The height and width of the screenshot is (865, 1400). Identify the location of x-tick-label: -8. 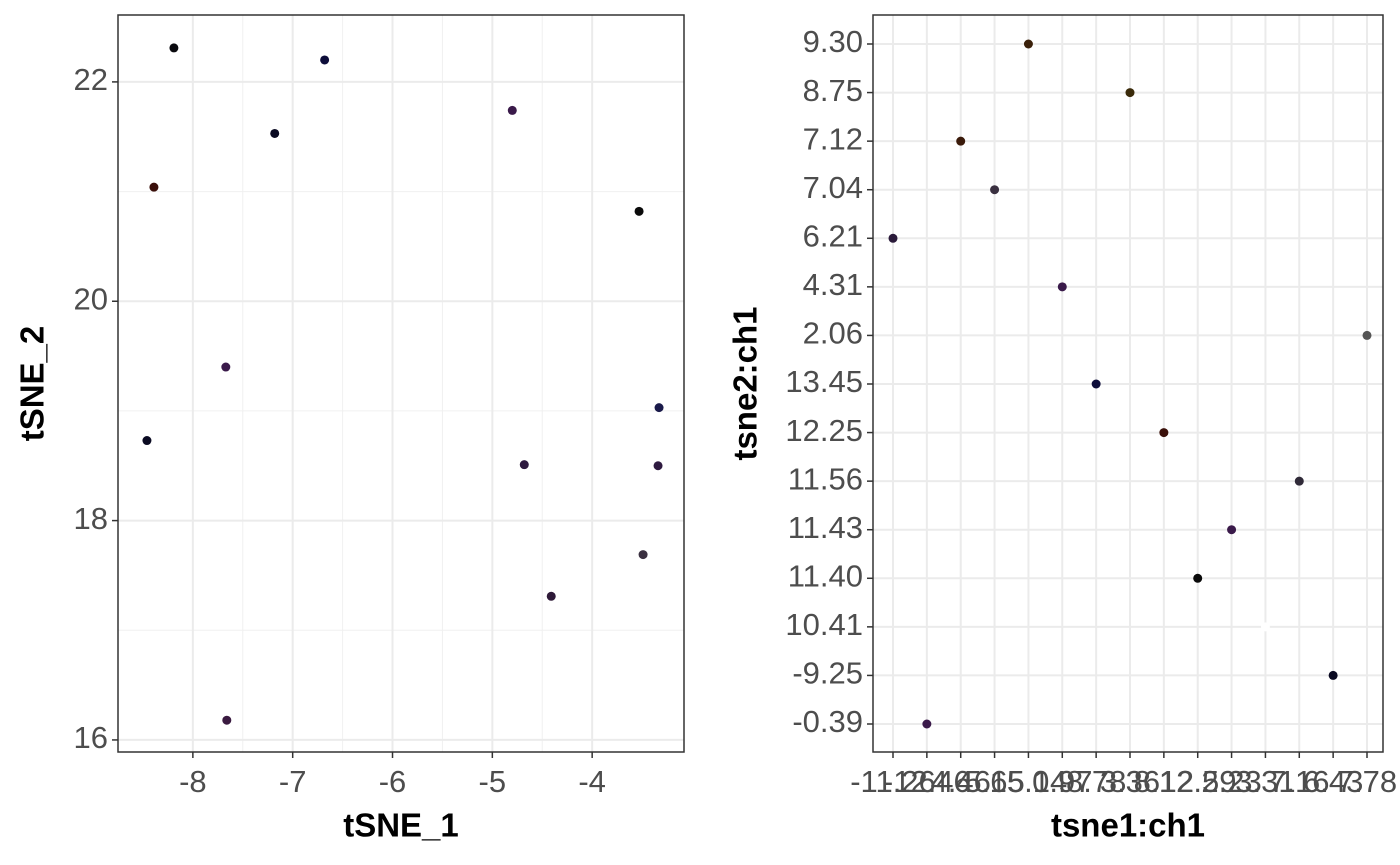
(193, 781).